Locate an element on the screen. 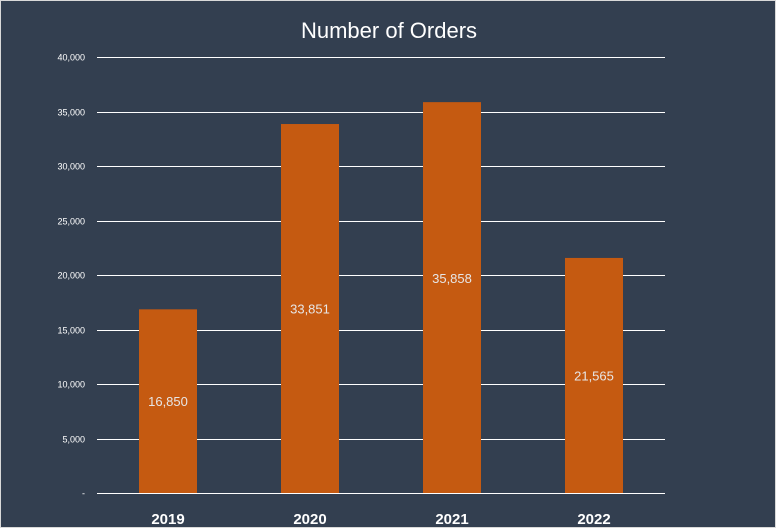 The image size is (776, 529). data-label: 35,858 is located at coordinates (452, 278).